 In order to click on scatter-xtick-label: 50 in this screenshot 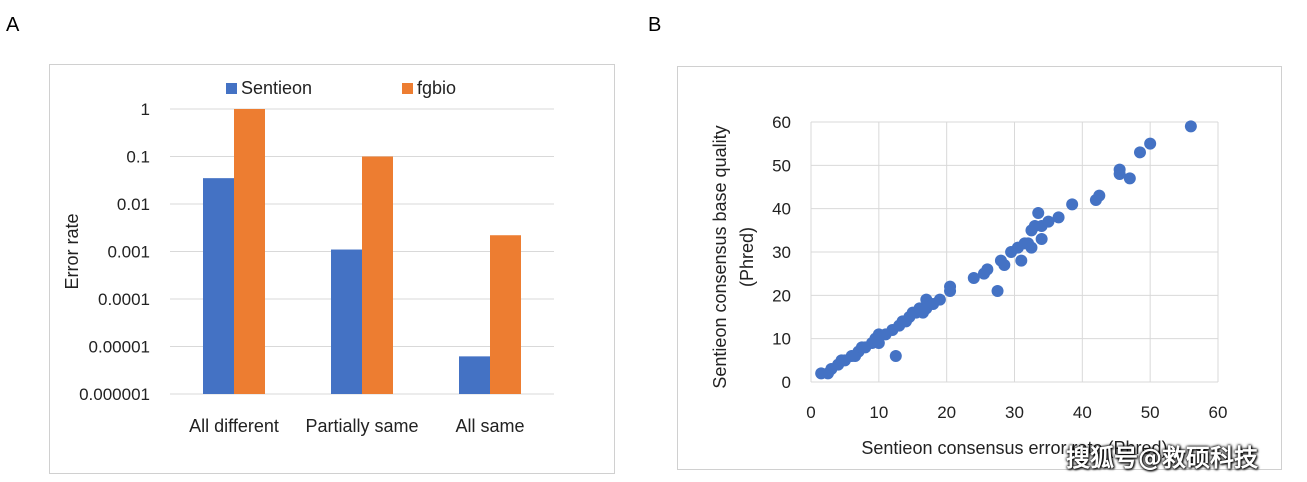, I will do `click(1150, 412)`.